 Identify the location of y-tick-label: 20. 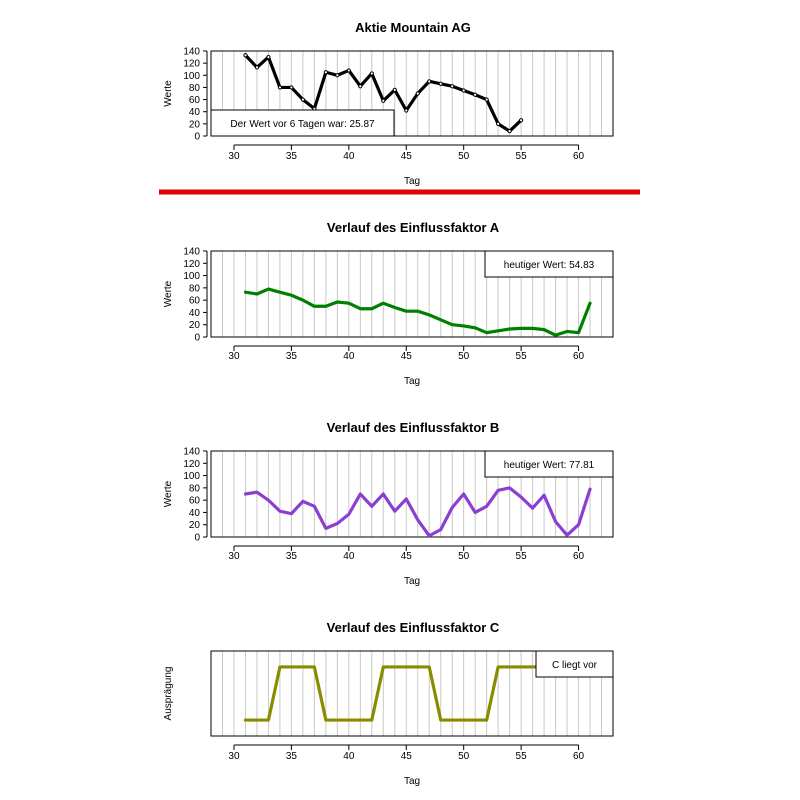
(195, 525).